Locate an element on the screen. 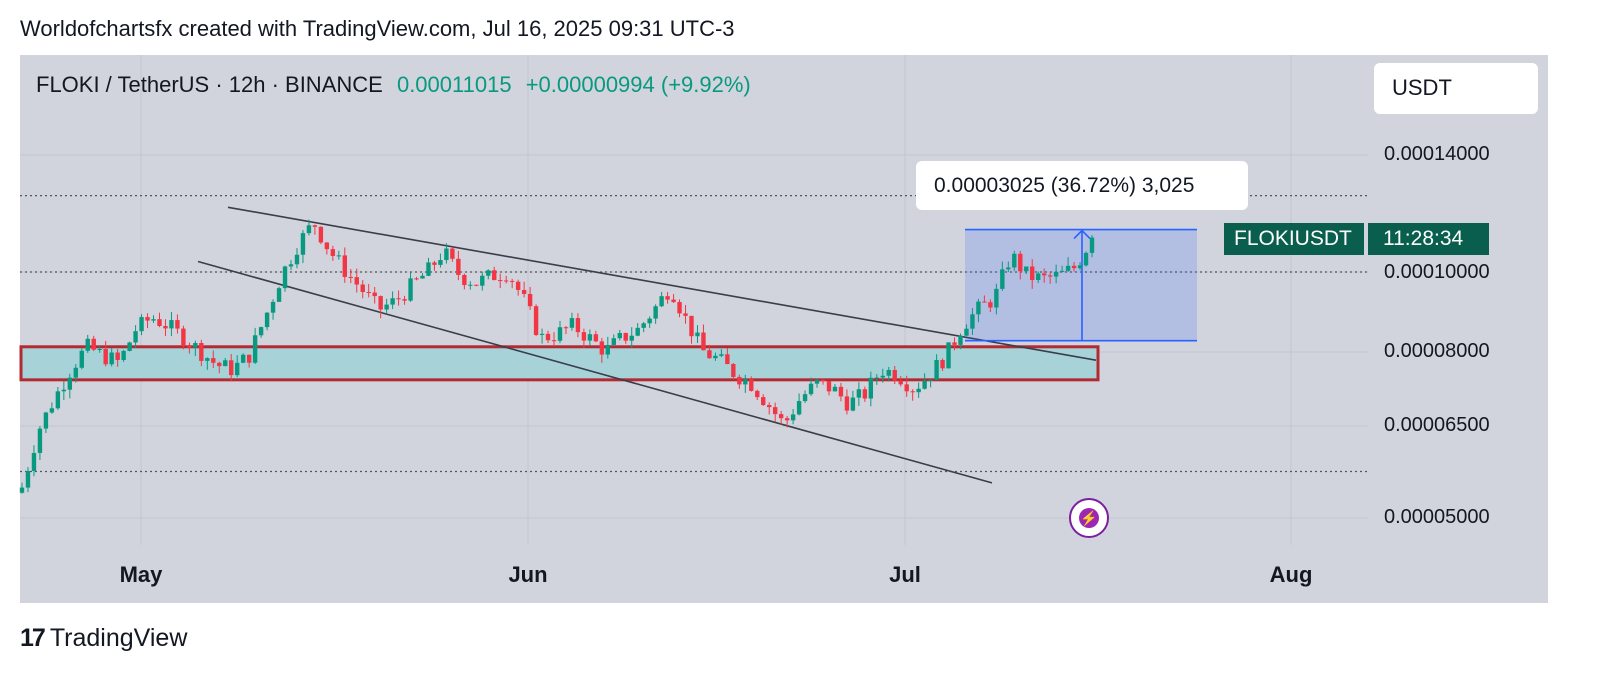  symbol-label: FLOKI / TetherUS · 12h · BINANCE is located at coordinates (209, 84).